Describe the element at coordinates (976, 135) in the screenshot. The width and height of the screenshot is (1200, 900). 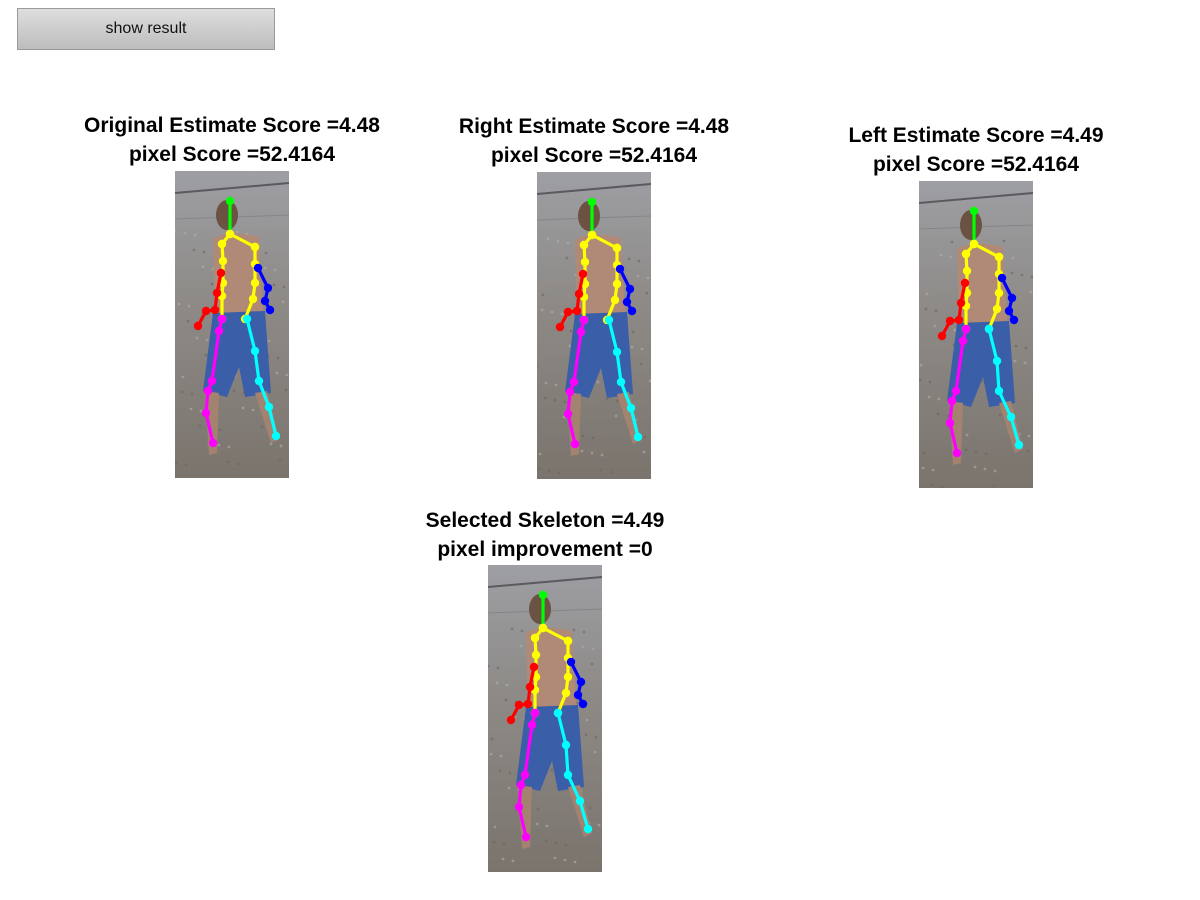
I see `left-estimate-score: Left Estimate Score =4.49` at that location.